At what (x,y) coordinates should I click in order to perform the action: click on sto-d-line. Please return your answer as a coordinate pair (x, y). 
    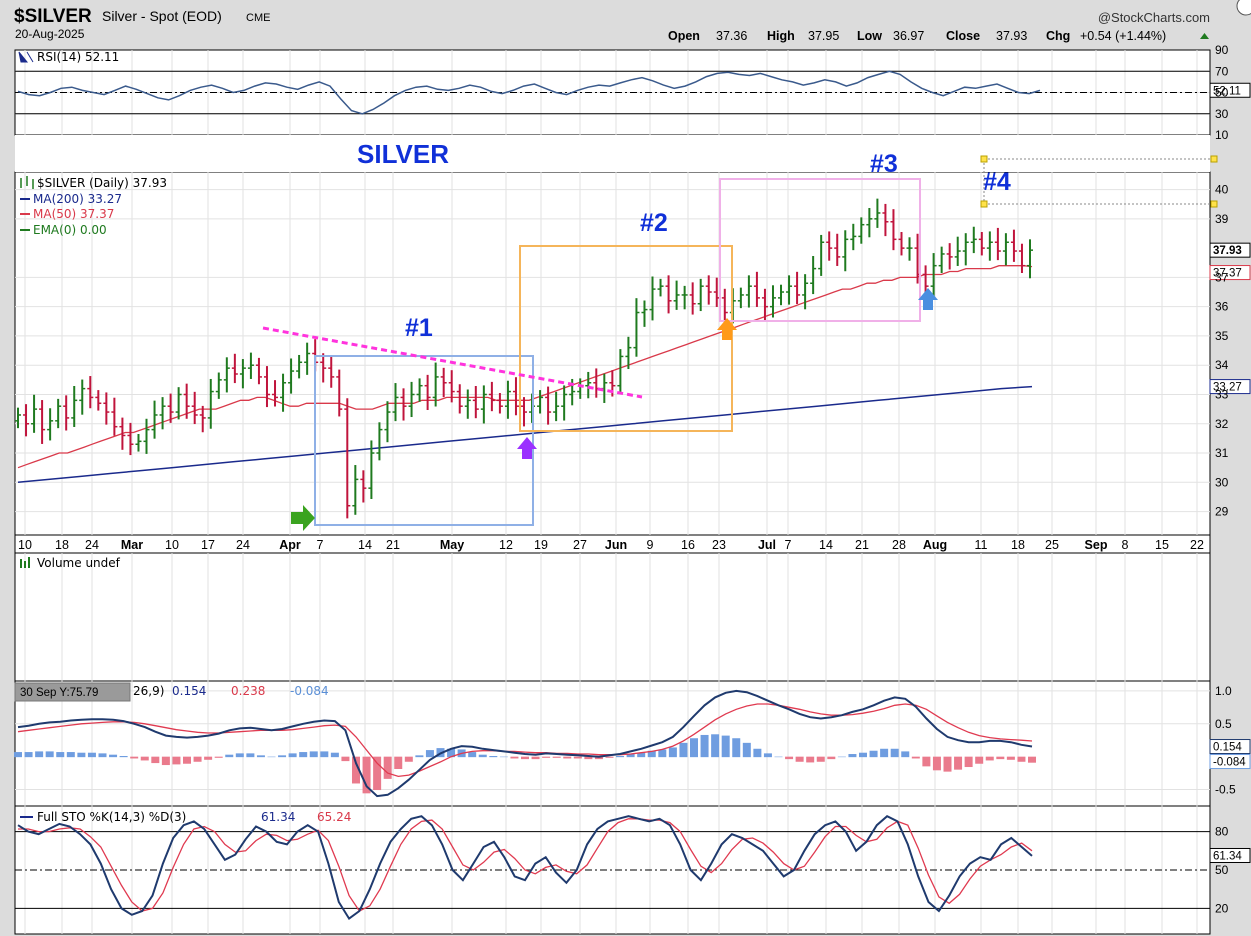
    Looking at the image, I should click on (525, 865).